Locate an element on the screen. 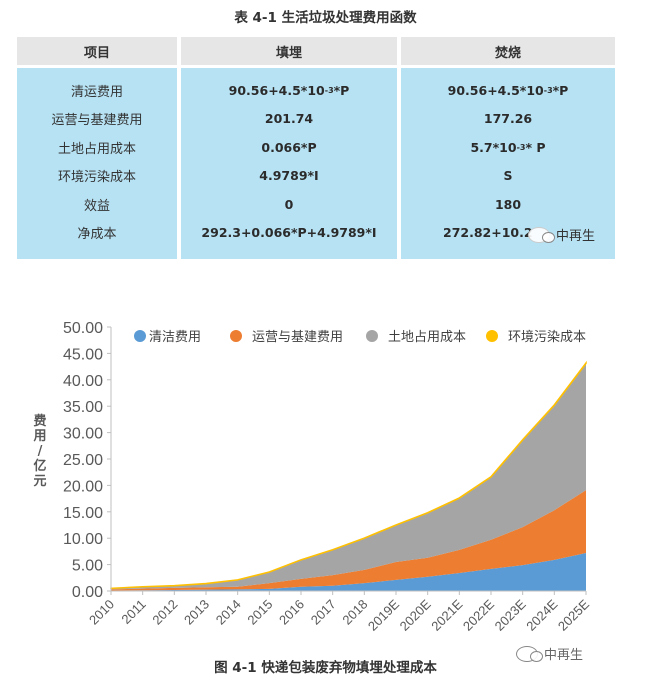 The width and height of the screenshot is (651, 682). y-axis-label: / is located at coordinates (40, 451).